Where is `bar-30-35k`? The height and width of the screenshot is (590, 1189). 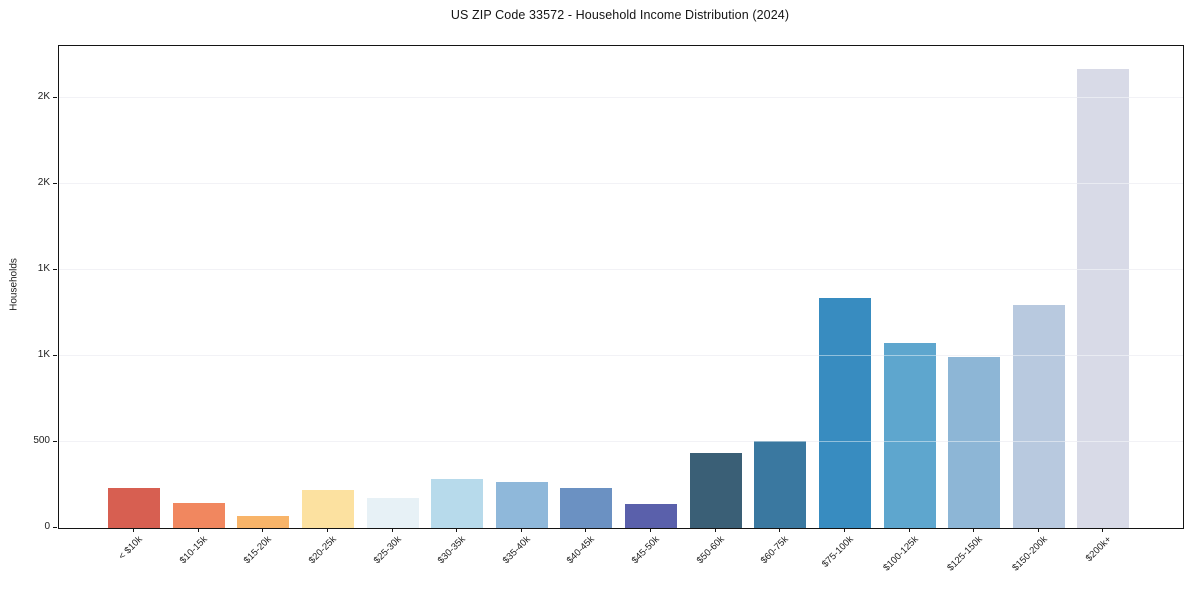
bar-30-35k is located at coordinates (457, 503).